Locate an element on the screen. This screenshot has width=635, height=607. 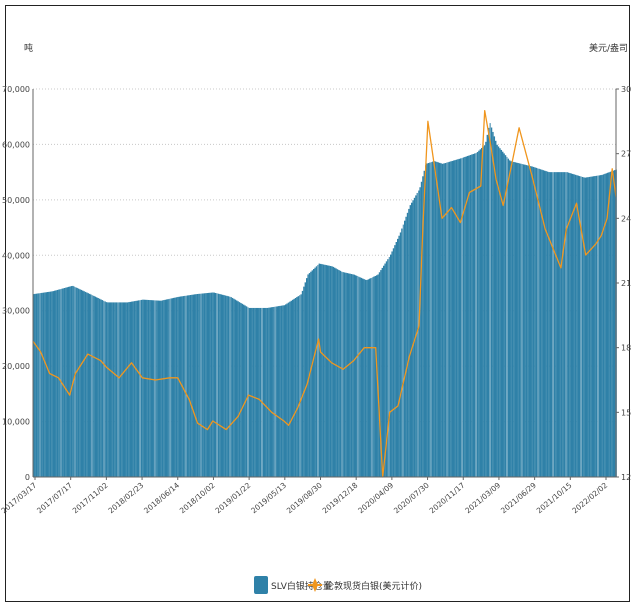
x-tick-label: 2019/08/30 is located at coordinates (304, 497).